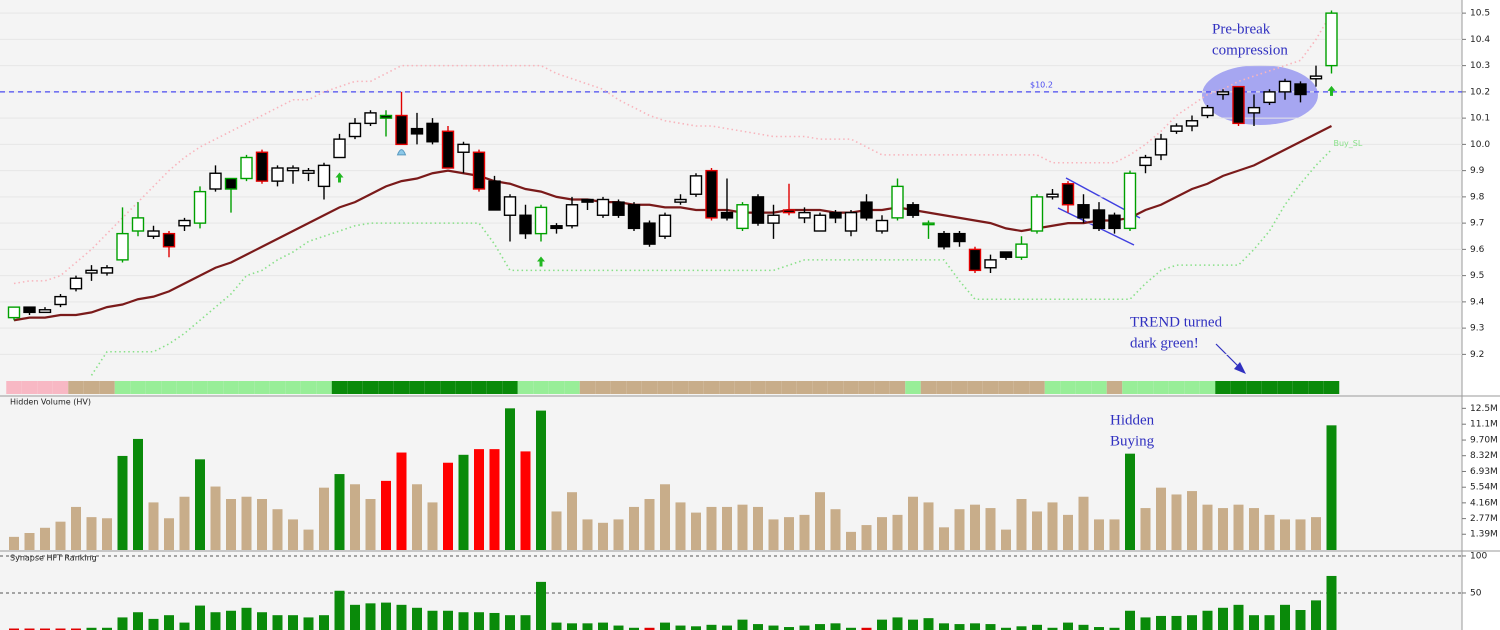 This screenshot has height=630, width=1500. I want to click on y-tick-label: 2.77M, so click(1484, 519).